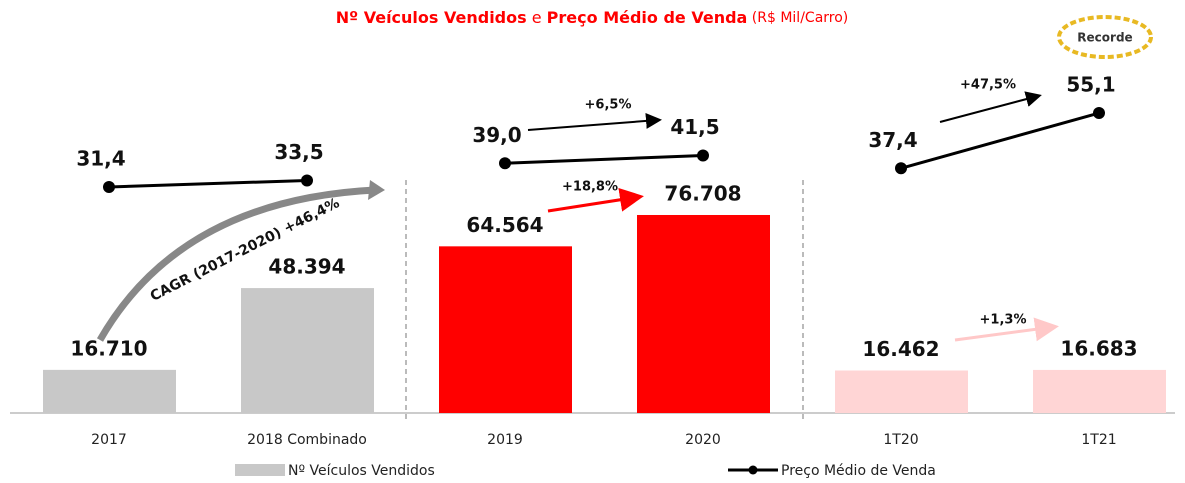 The width and height of the screenshot is (1185, 483). Describe the element at coordinates (797, 18) in the screenshot. I see `title-part: (R$ Mil/Carro)` at that location.